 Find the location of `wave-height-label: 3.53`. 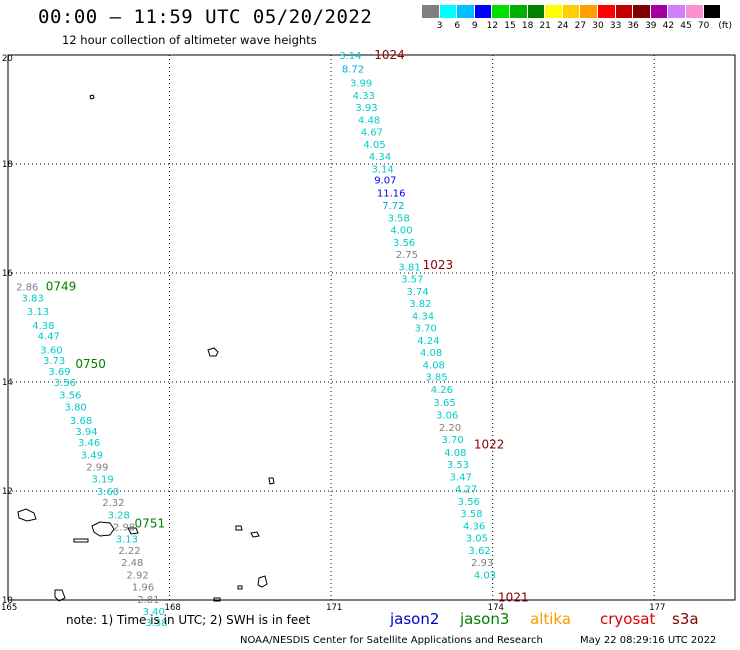

wave-height-label: 3.53 is located at coordinates (458, 465).